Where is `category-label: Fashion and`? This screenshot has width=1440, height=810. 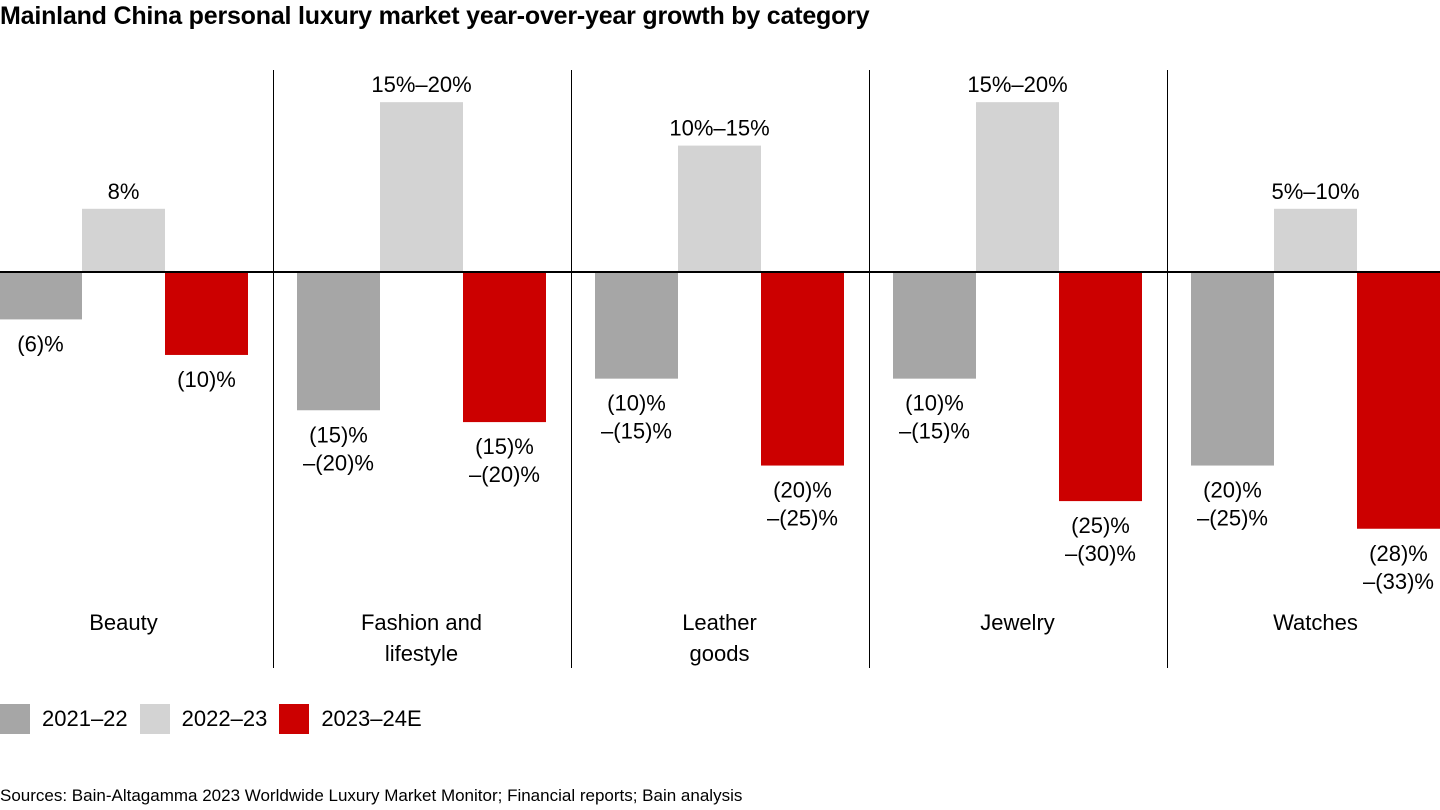 category-label: Fashion and is located at coordinates (421, 622).